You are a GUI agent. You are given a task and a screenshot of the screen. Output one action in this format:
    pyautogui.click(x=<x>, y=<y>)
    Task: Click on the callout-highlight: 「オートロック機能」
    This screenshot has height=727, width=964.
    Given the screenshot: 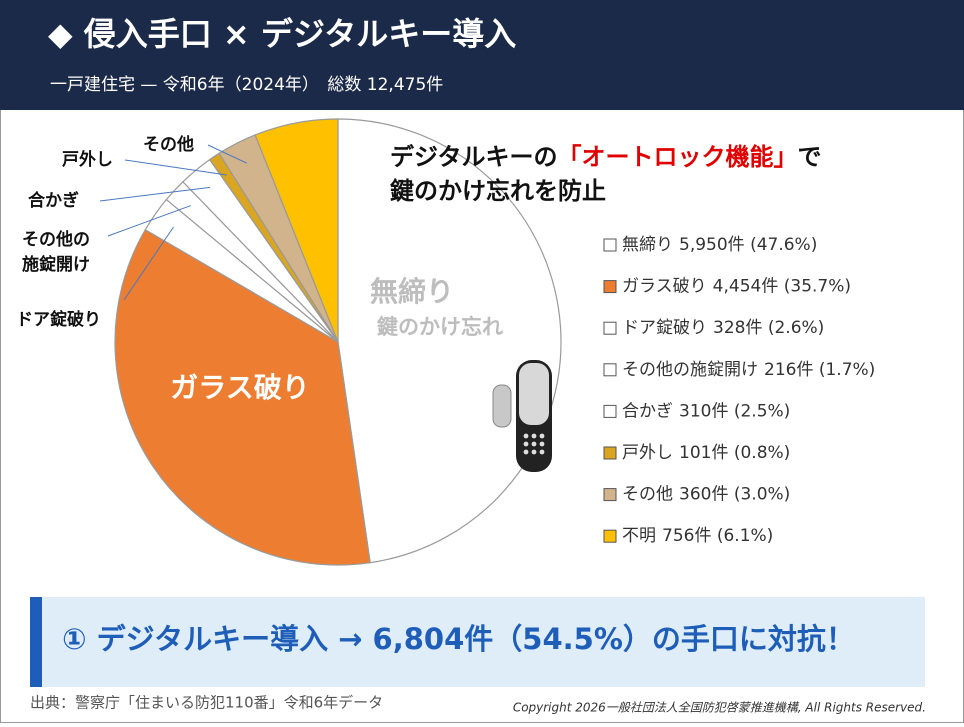 What is the action you would take?
    pyautogui.click(x=678, y=157)
    